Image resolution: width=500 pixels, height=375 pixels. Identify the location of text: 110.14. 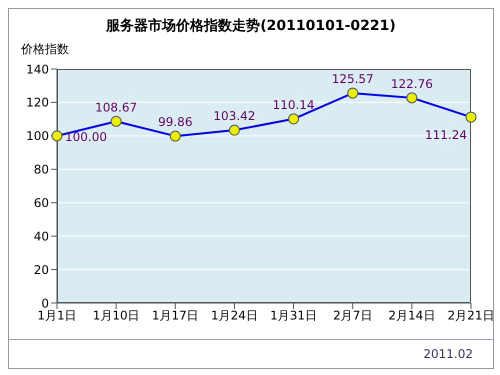
(293, 105).